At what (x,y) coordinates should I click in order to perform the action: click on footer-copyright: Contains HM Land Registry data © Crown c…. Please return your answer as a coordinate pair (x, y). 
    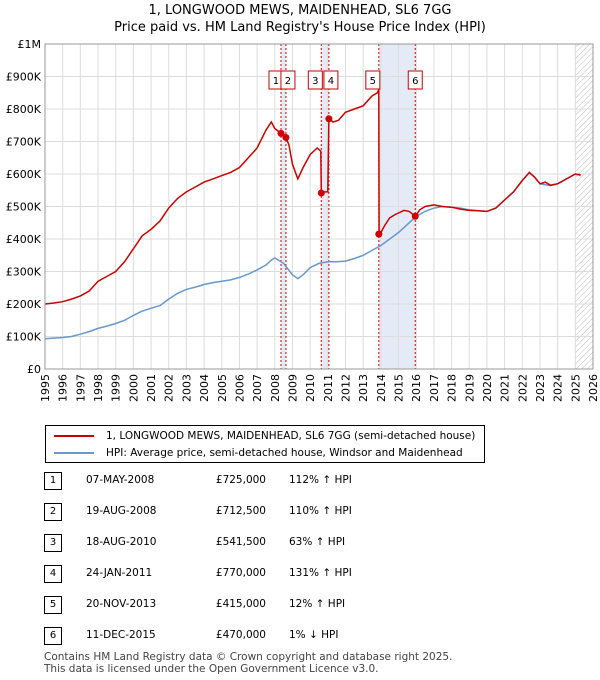
    Looking at the image, I should click on (248, 657).